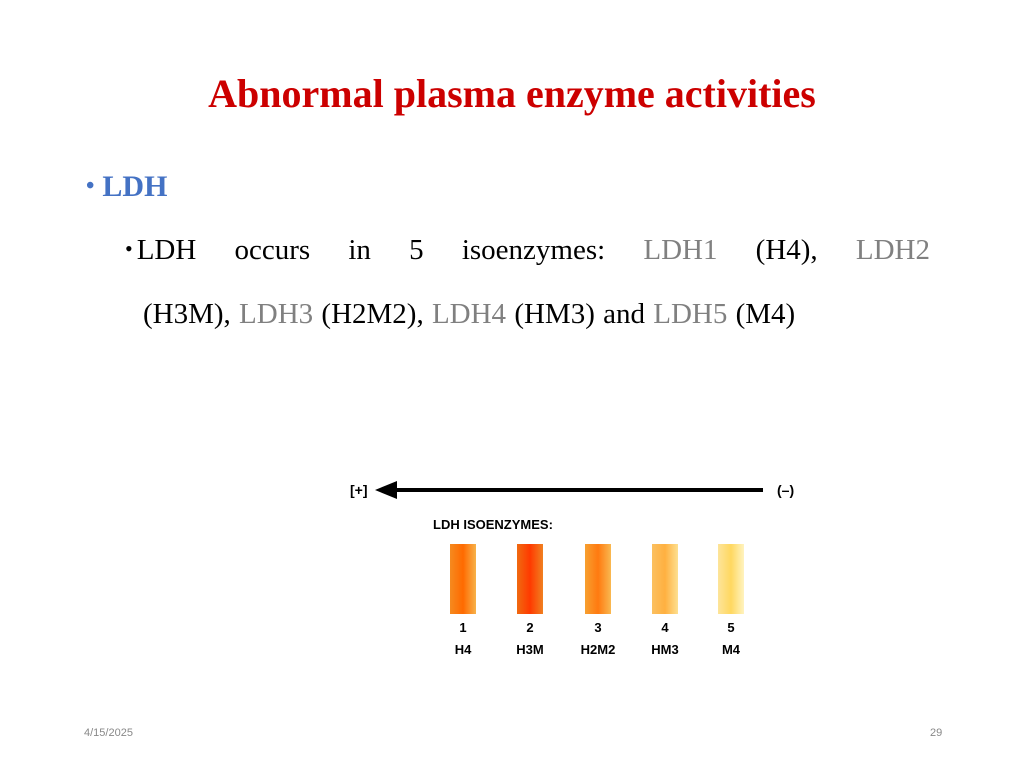 This screenshot has height=768, width=1024. I want to click on figure-heading: LDH ISOENZYMES:, so click(493, 524).